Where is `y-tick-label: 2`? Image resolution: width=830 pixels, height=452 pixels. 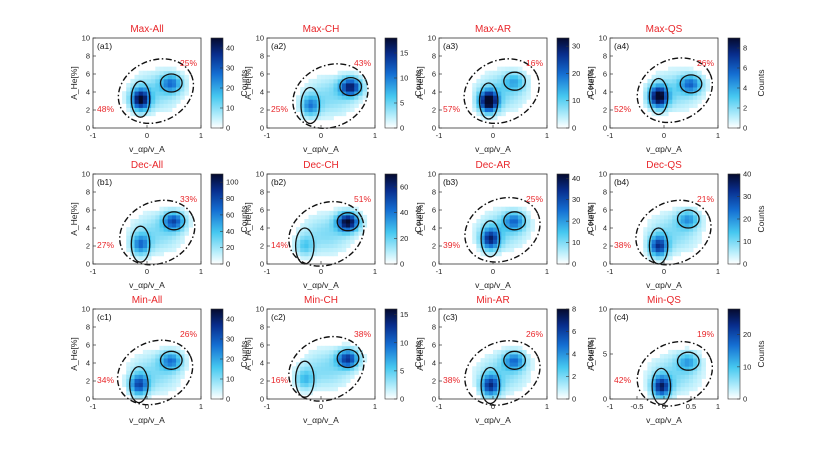
y-tick-label: 2 is located at coordinates (262, 381).